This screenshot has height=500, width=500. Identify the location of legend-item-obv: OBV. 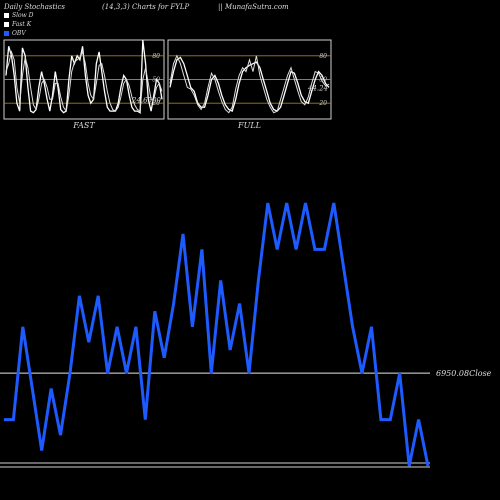
(19, 33).